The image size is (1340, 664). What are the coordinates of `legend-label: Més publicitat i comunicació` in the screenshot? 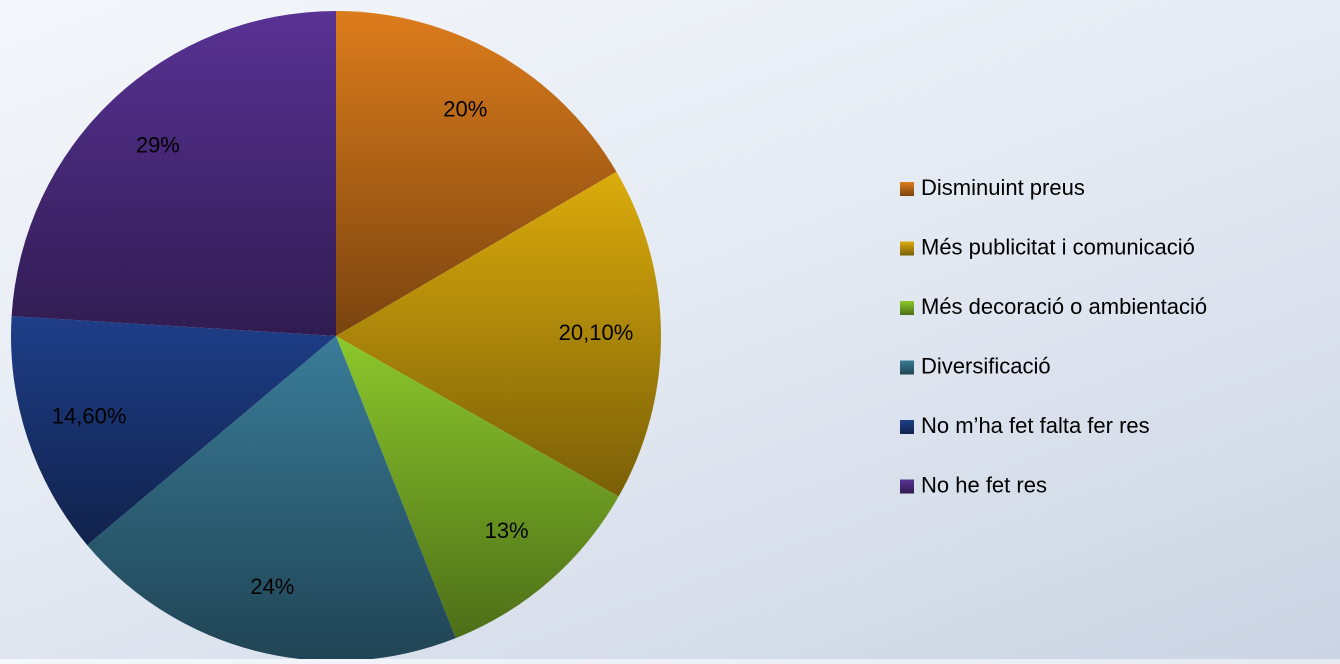 It's located at (1058, 246).